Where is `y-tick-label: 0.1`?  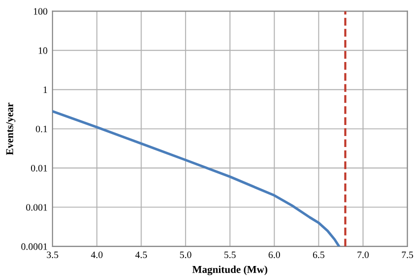
y-tick-label: 0.1 is located at coordinates (42, 129).